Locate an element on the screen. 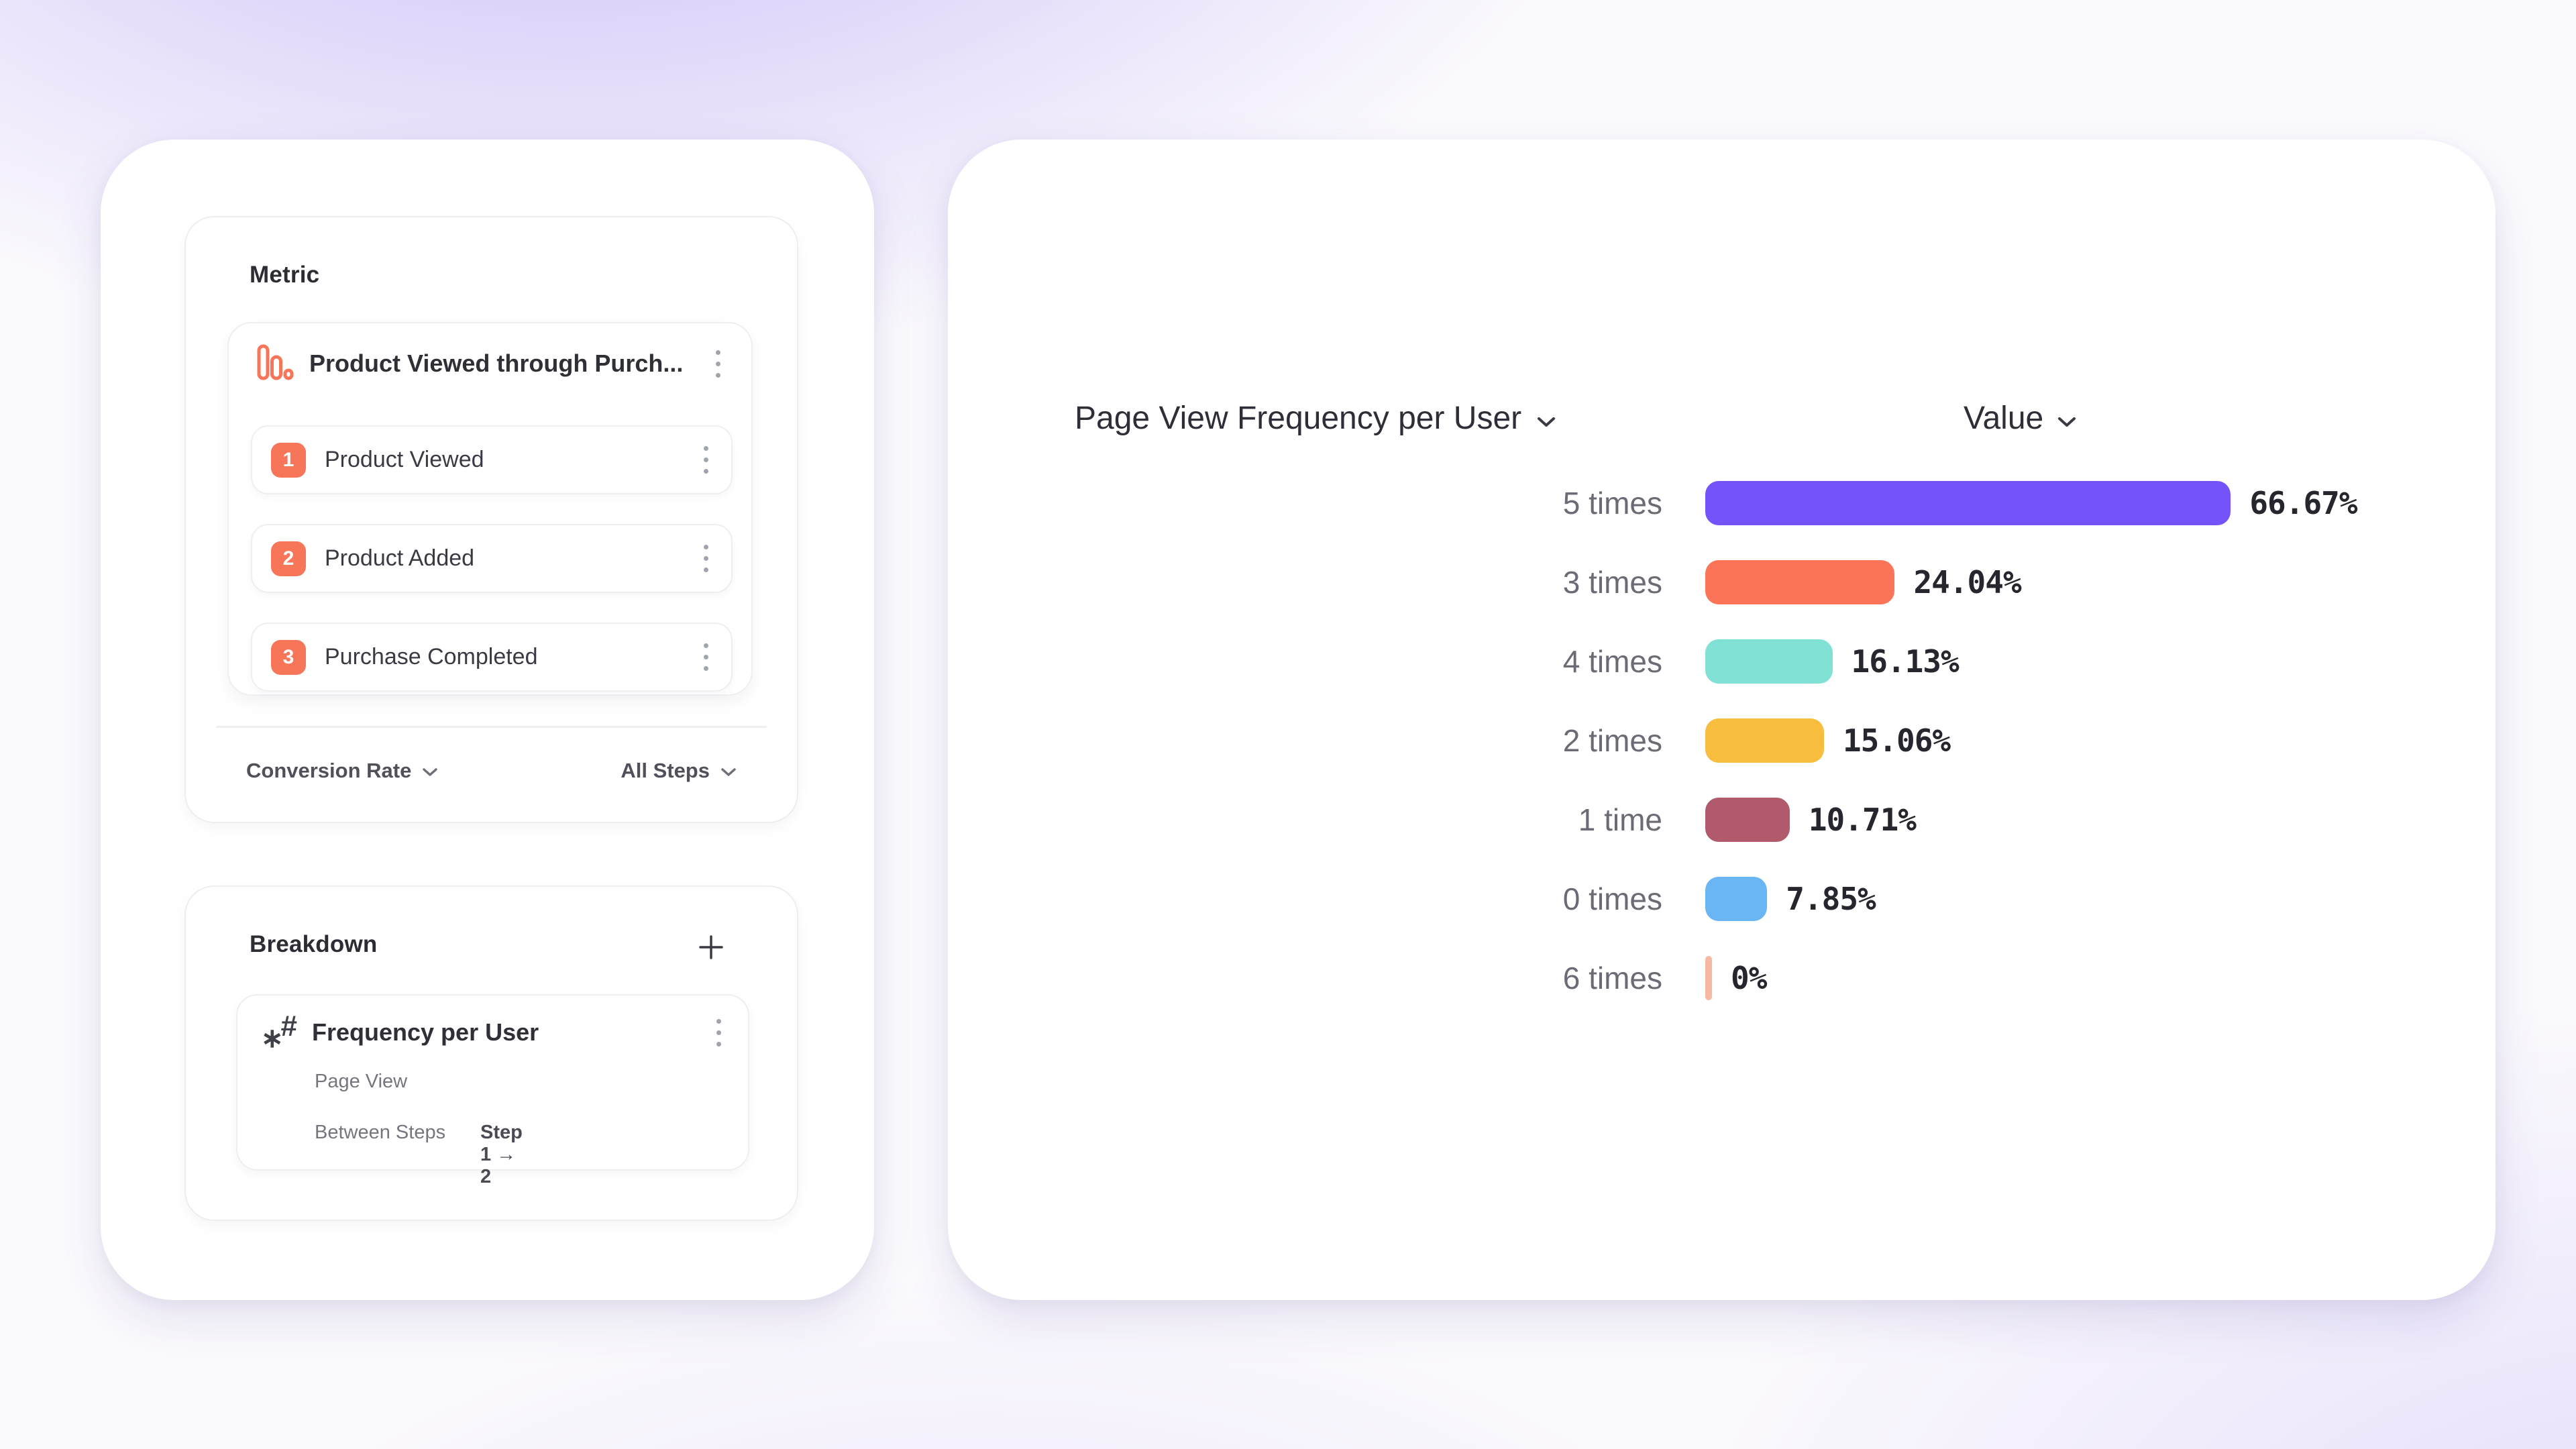 This screenshot has width=2576, height=1449. chart-row: 0 times 7.85% is located at coordinates (1722, 898).